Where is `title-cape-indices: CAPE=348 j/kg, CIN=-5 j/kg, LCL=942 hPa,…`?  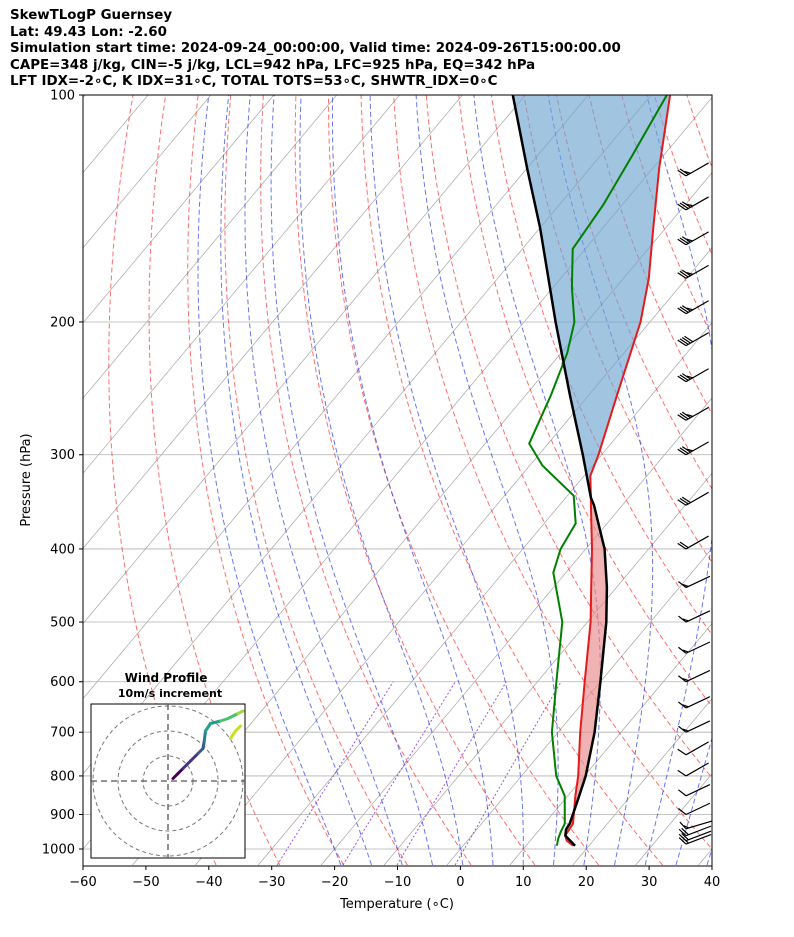
title-cape-indices: CAPE=348 j/kg, CIN=-5 j/kg, LCL=942 hPa,… is located at coordinates (273, 65).